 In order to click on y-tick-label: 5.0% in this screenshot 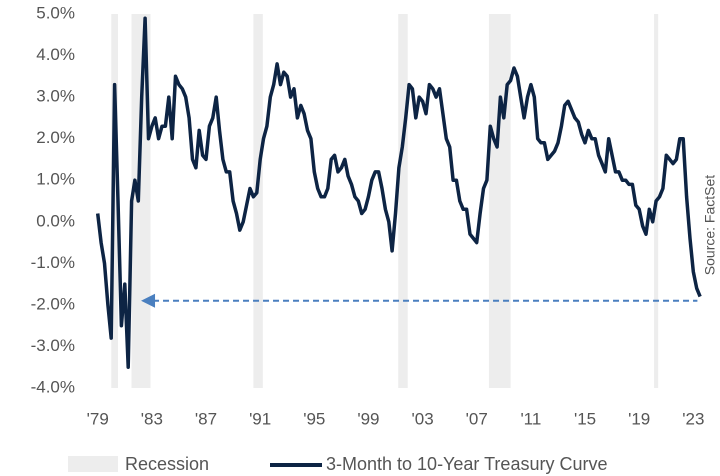, I will do `click(55, 12)`.